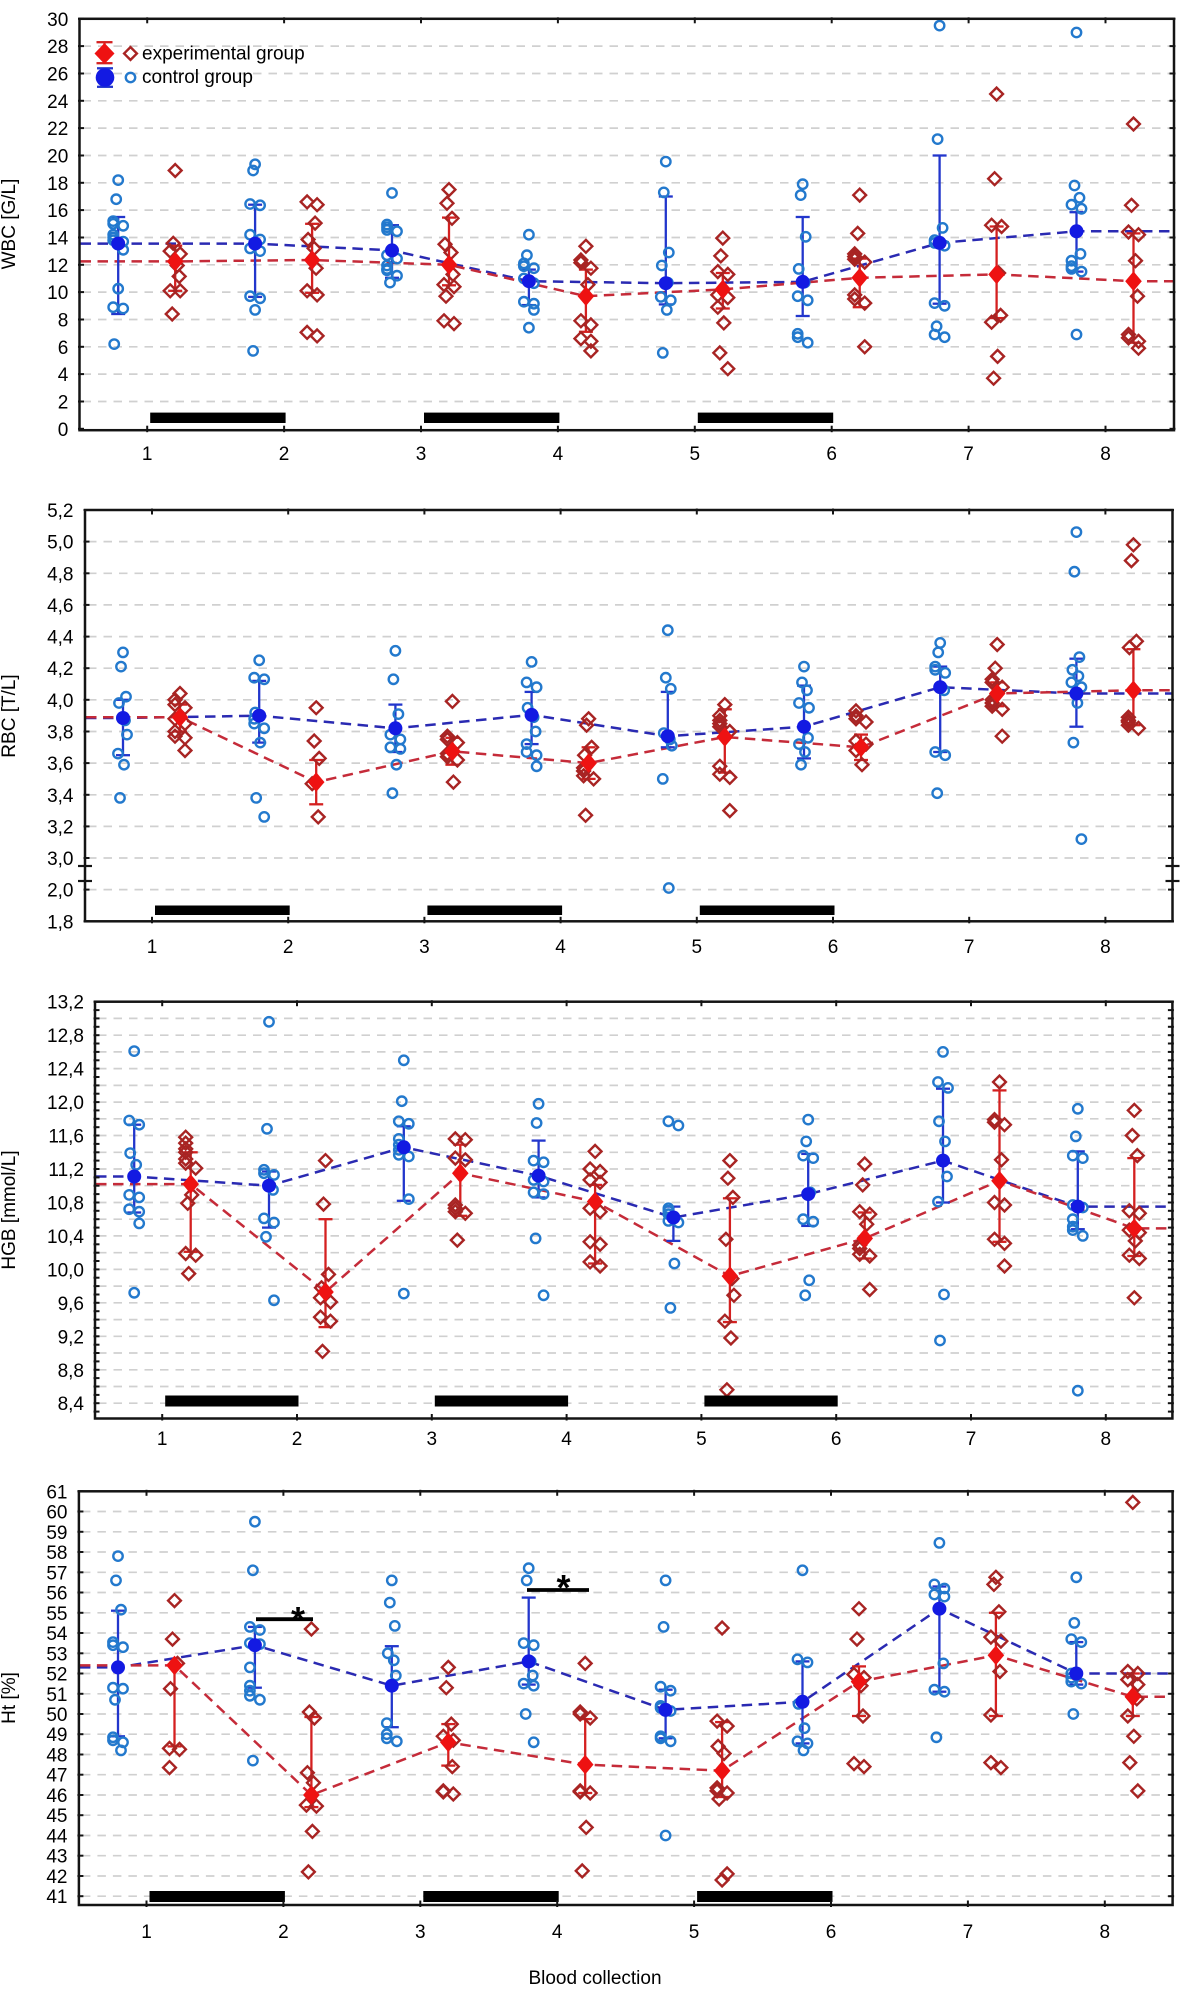 The height and width of the screenshot is (1994, 1182). I want to click on svg-text: 3,8, so click(60, 733).